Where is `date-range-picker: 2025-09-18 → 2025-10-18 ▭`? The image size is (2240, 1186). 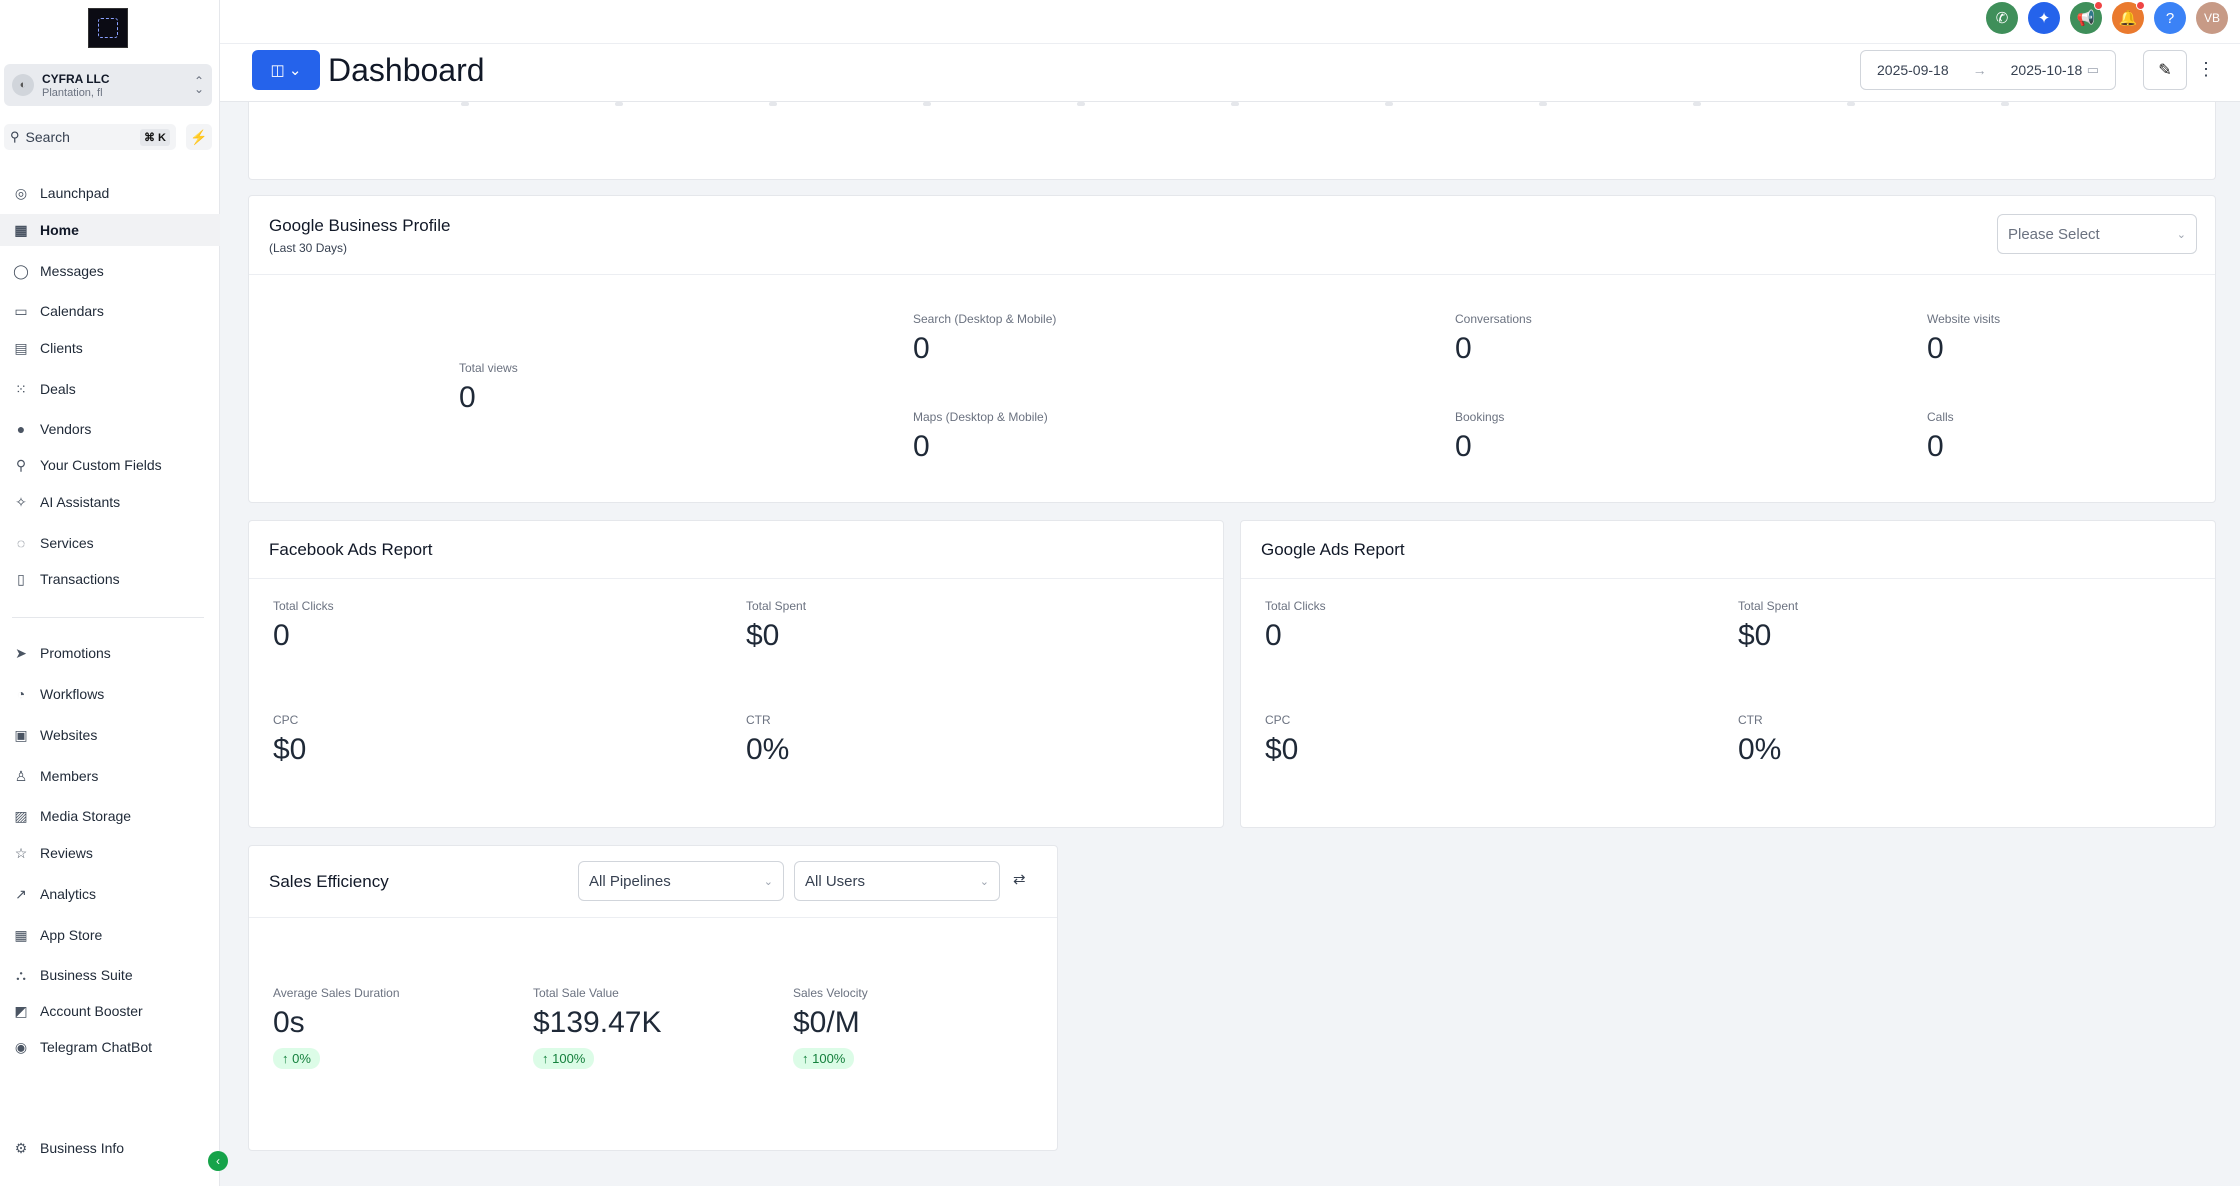 date-range-picker: 2025-09-18 → 2025-10-18 ▭ is located at coordinates (1988, 70).